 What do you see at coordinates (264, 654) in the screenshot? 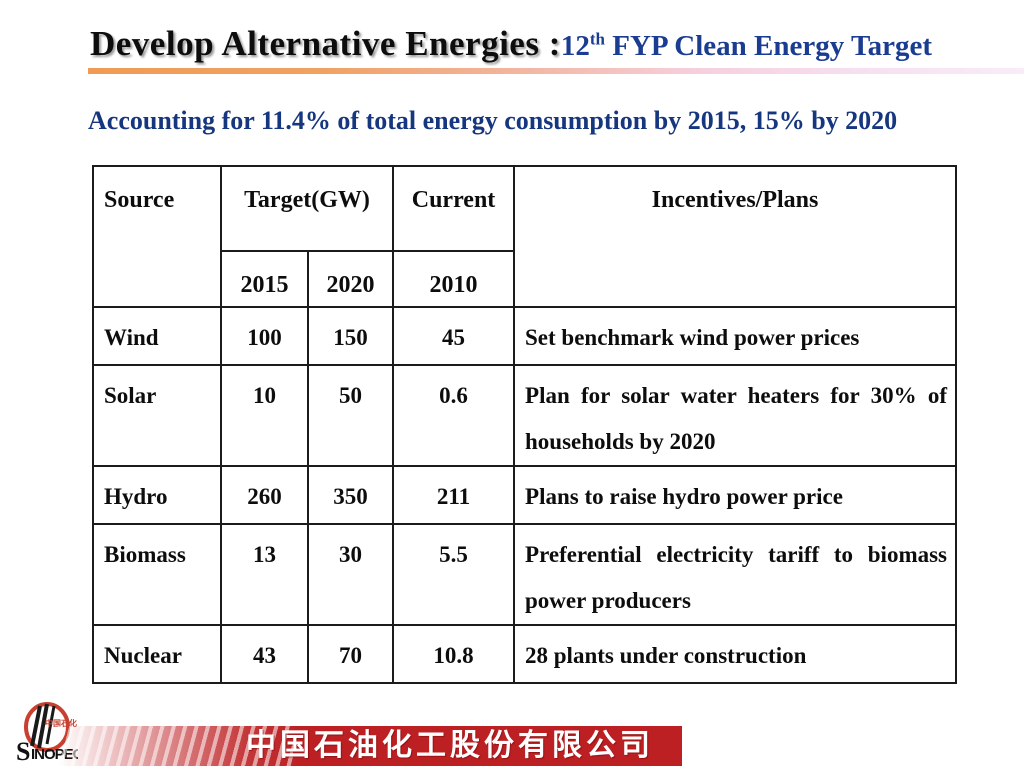
I see `cell-target-2015: 43` at bounding box center [264, 654].